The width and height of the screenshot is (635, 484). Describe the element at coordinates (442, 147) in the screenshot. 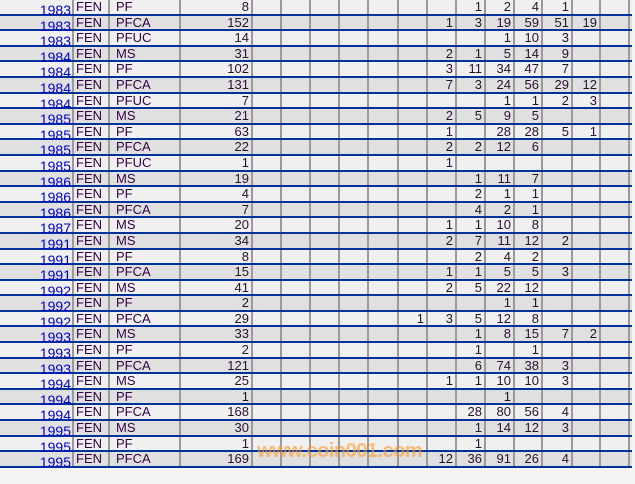

I see `count-cell: 2` at that location.